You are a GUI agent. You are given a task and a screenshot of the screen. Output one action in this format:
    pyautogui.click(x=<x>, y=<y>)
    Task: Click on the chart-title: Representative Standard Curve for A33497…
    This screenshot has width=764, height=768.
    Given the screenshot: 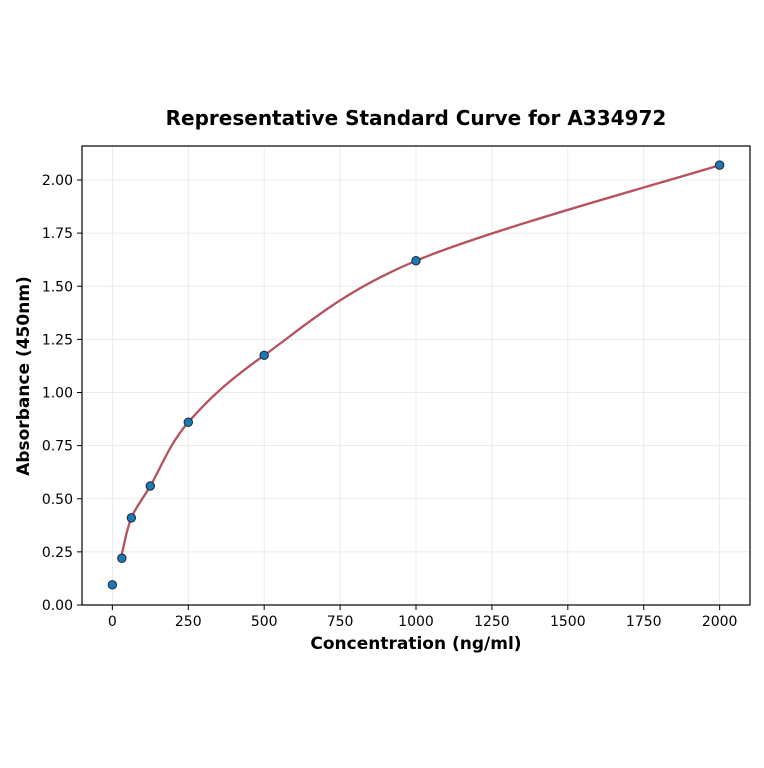 What is the action you would take?
    pyautogui.click(x=416, y=118)
    